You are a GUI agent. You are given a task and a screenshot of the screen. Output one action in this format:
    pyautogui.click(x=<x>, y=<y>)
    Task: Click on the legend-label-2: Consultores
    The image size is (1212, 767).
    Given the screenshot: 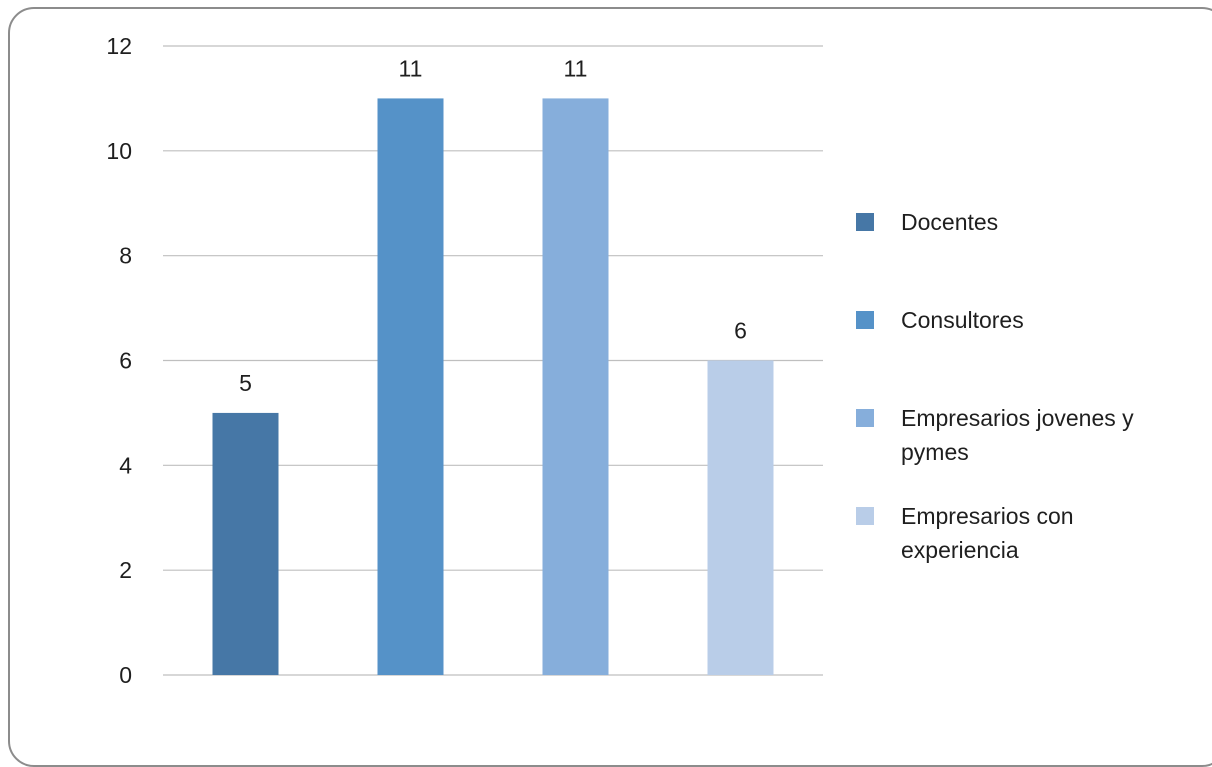 What is the action you would take?
    pyautogui.click(x=962, y=320)
    